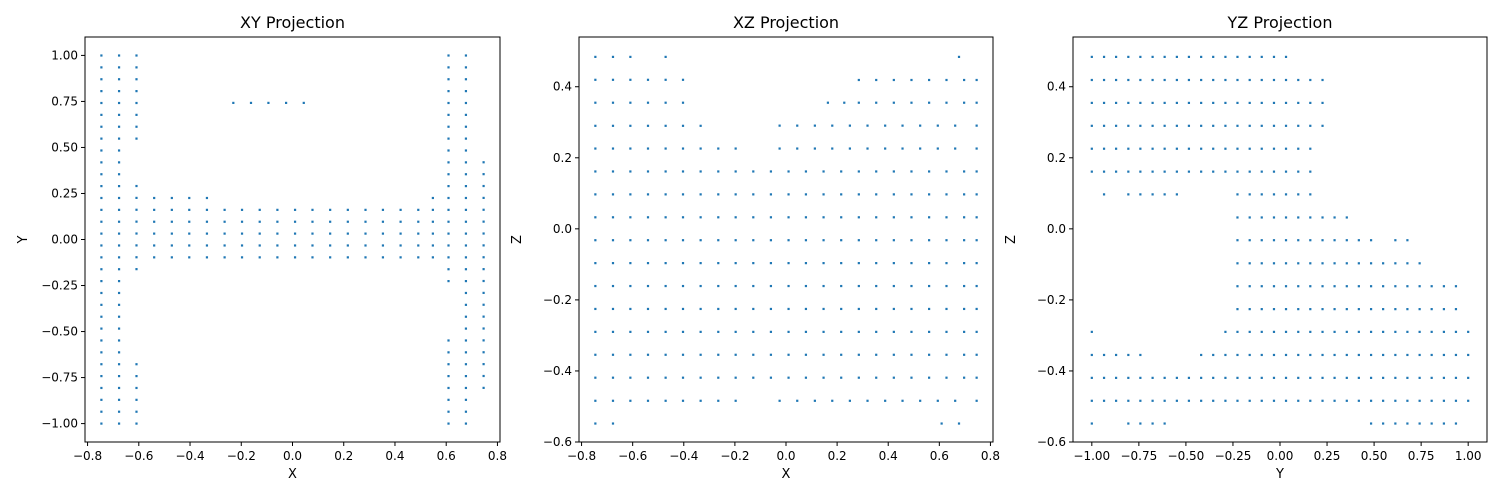 The height and width of the screenshot is (500, 1500). What do you see at coordinates (64, 55) in the screenshot?
I see `y-tick-label: 1.00` at bounding box center [64, 55].